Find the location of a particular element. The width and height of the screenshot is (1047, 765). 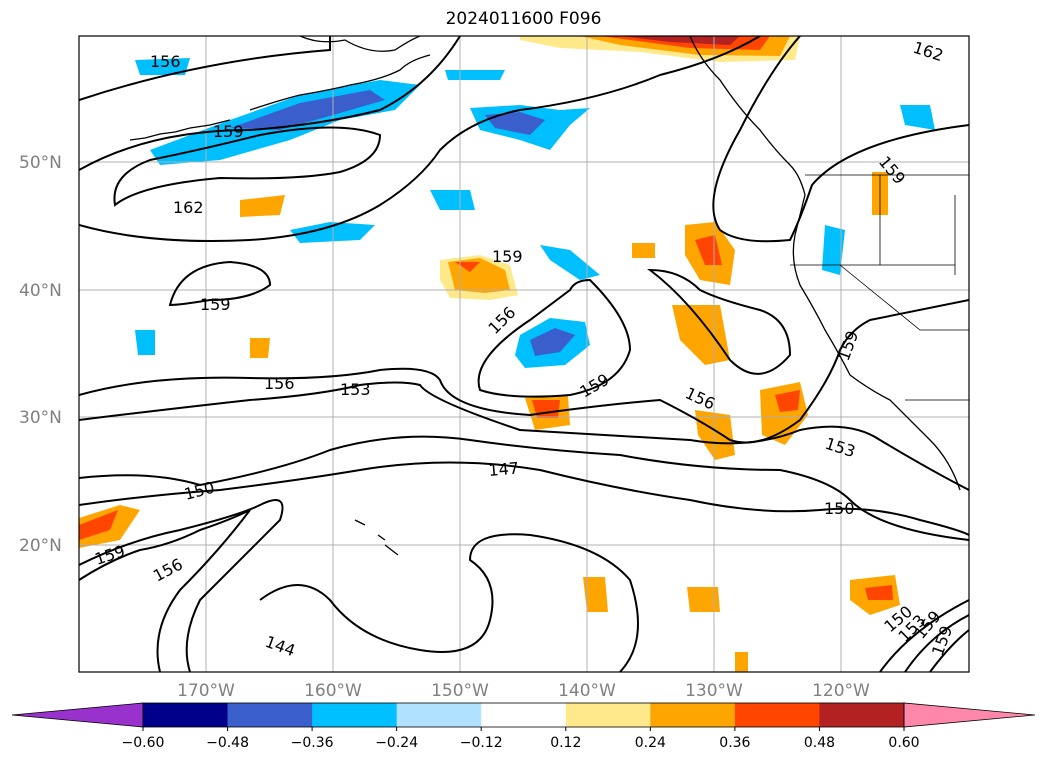

lon-label: 140°W is located at coordinates (587, 691).